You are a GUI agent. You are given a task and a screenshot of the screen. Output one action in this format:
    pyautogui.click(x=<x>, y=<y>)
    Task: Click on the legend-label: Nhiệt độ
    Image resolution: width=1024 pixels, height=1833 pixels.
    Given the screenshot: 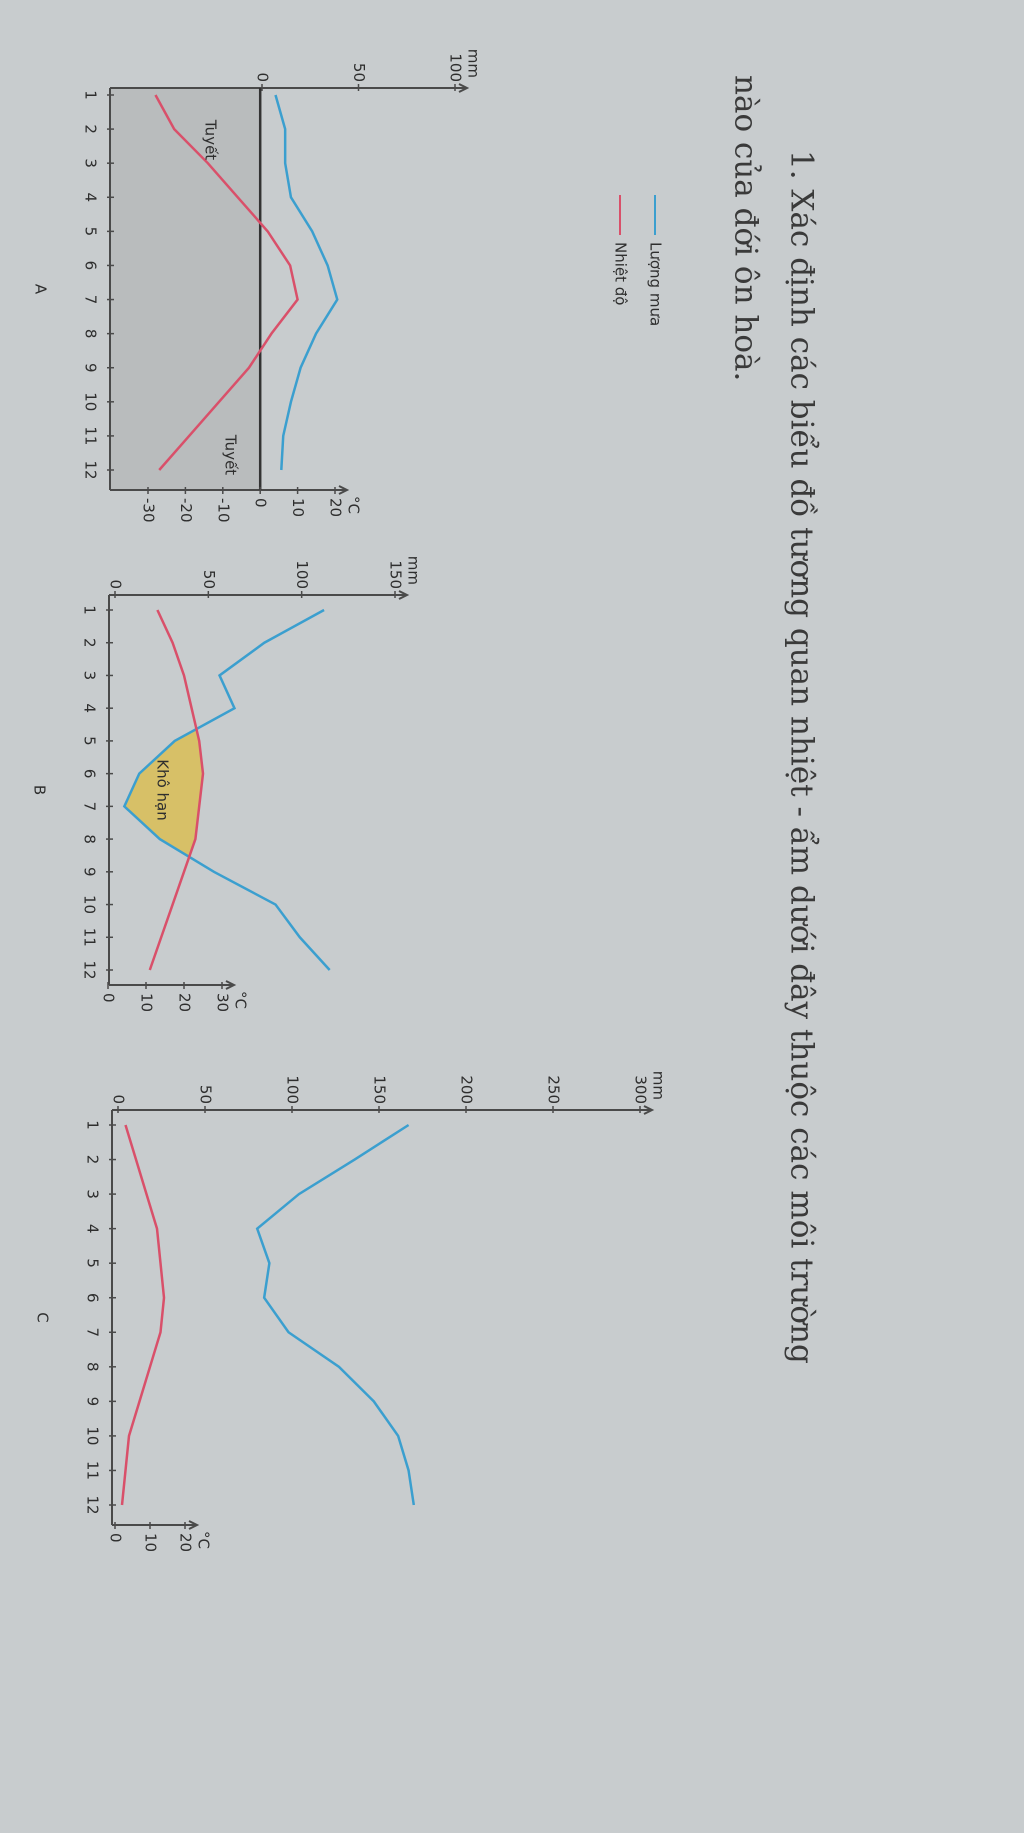 What is the action you would take?
    pyautogui.click(x=621, y=273)
    